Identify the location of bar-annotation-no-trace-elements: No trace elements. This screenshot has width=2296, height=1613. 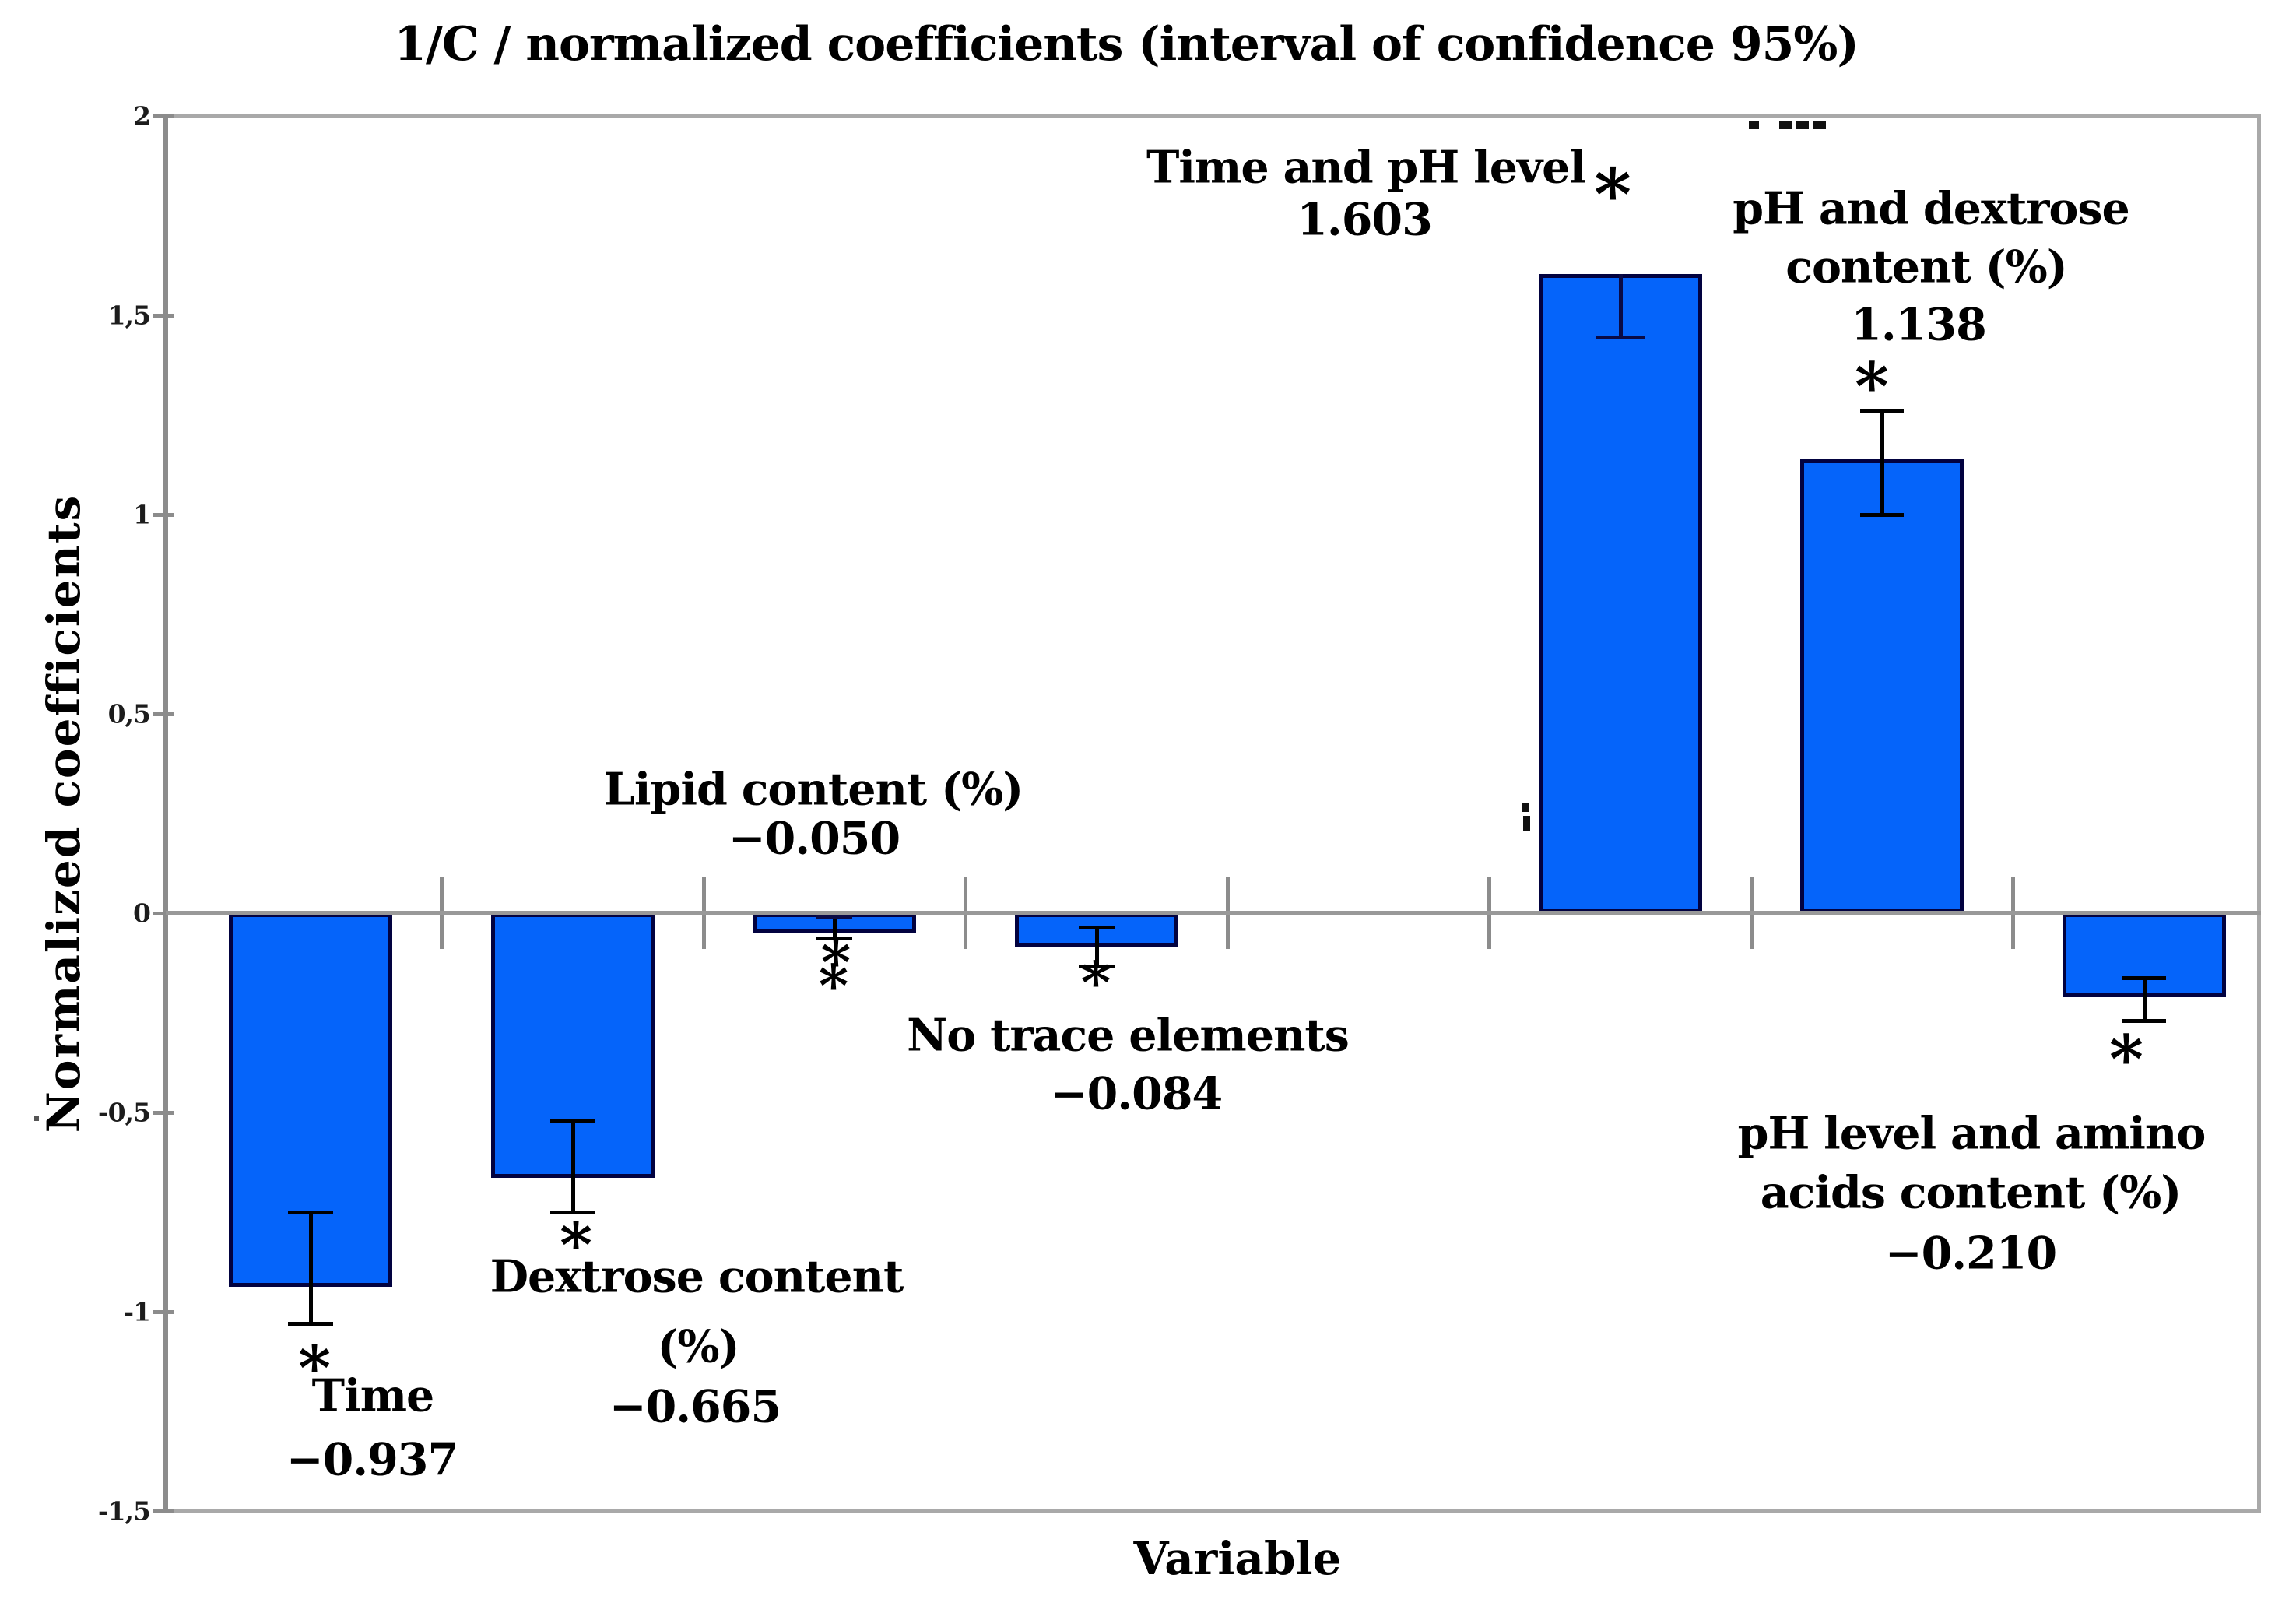
(1128, 1035).